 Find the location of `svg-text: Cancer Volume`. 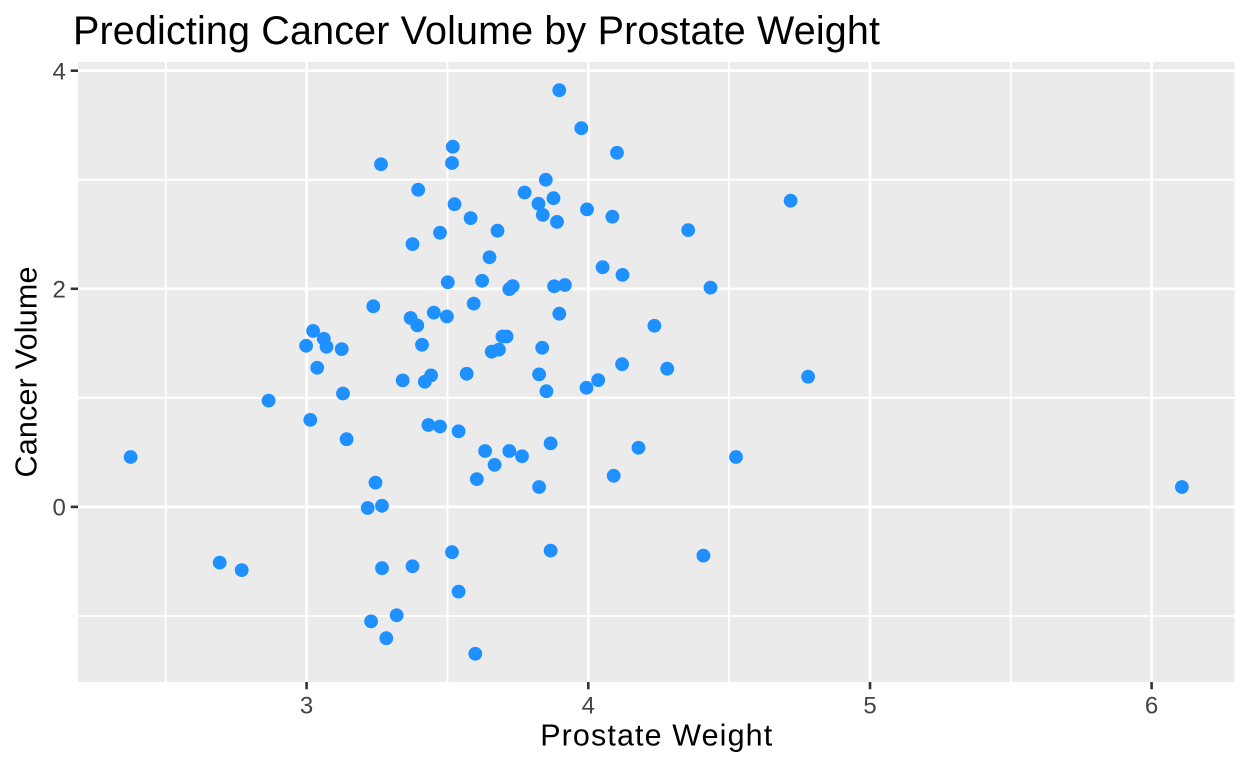

svg-text: Cancer Volume is located at coordinates (27, 372).